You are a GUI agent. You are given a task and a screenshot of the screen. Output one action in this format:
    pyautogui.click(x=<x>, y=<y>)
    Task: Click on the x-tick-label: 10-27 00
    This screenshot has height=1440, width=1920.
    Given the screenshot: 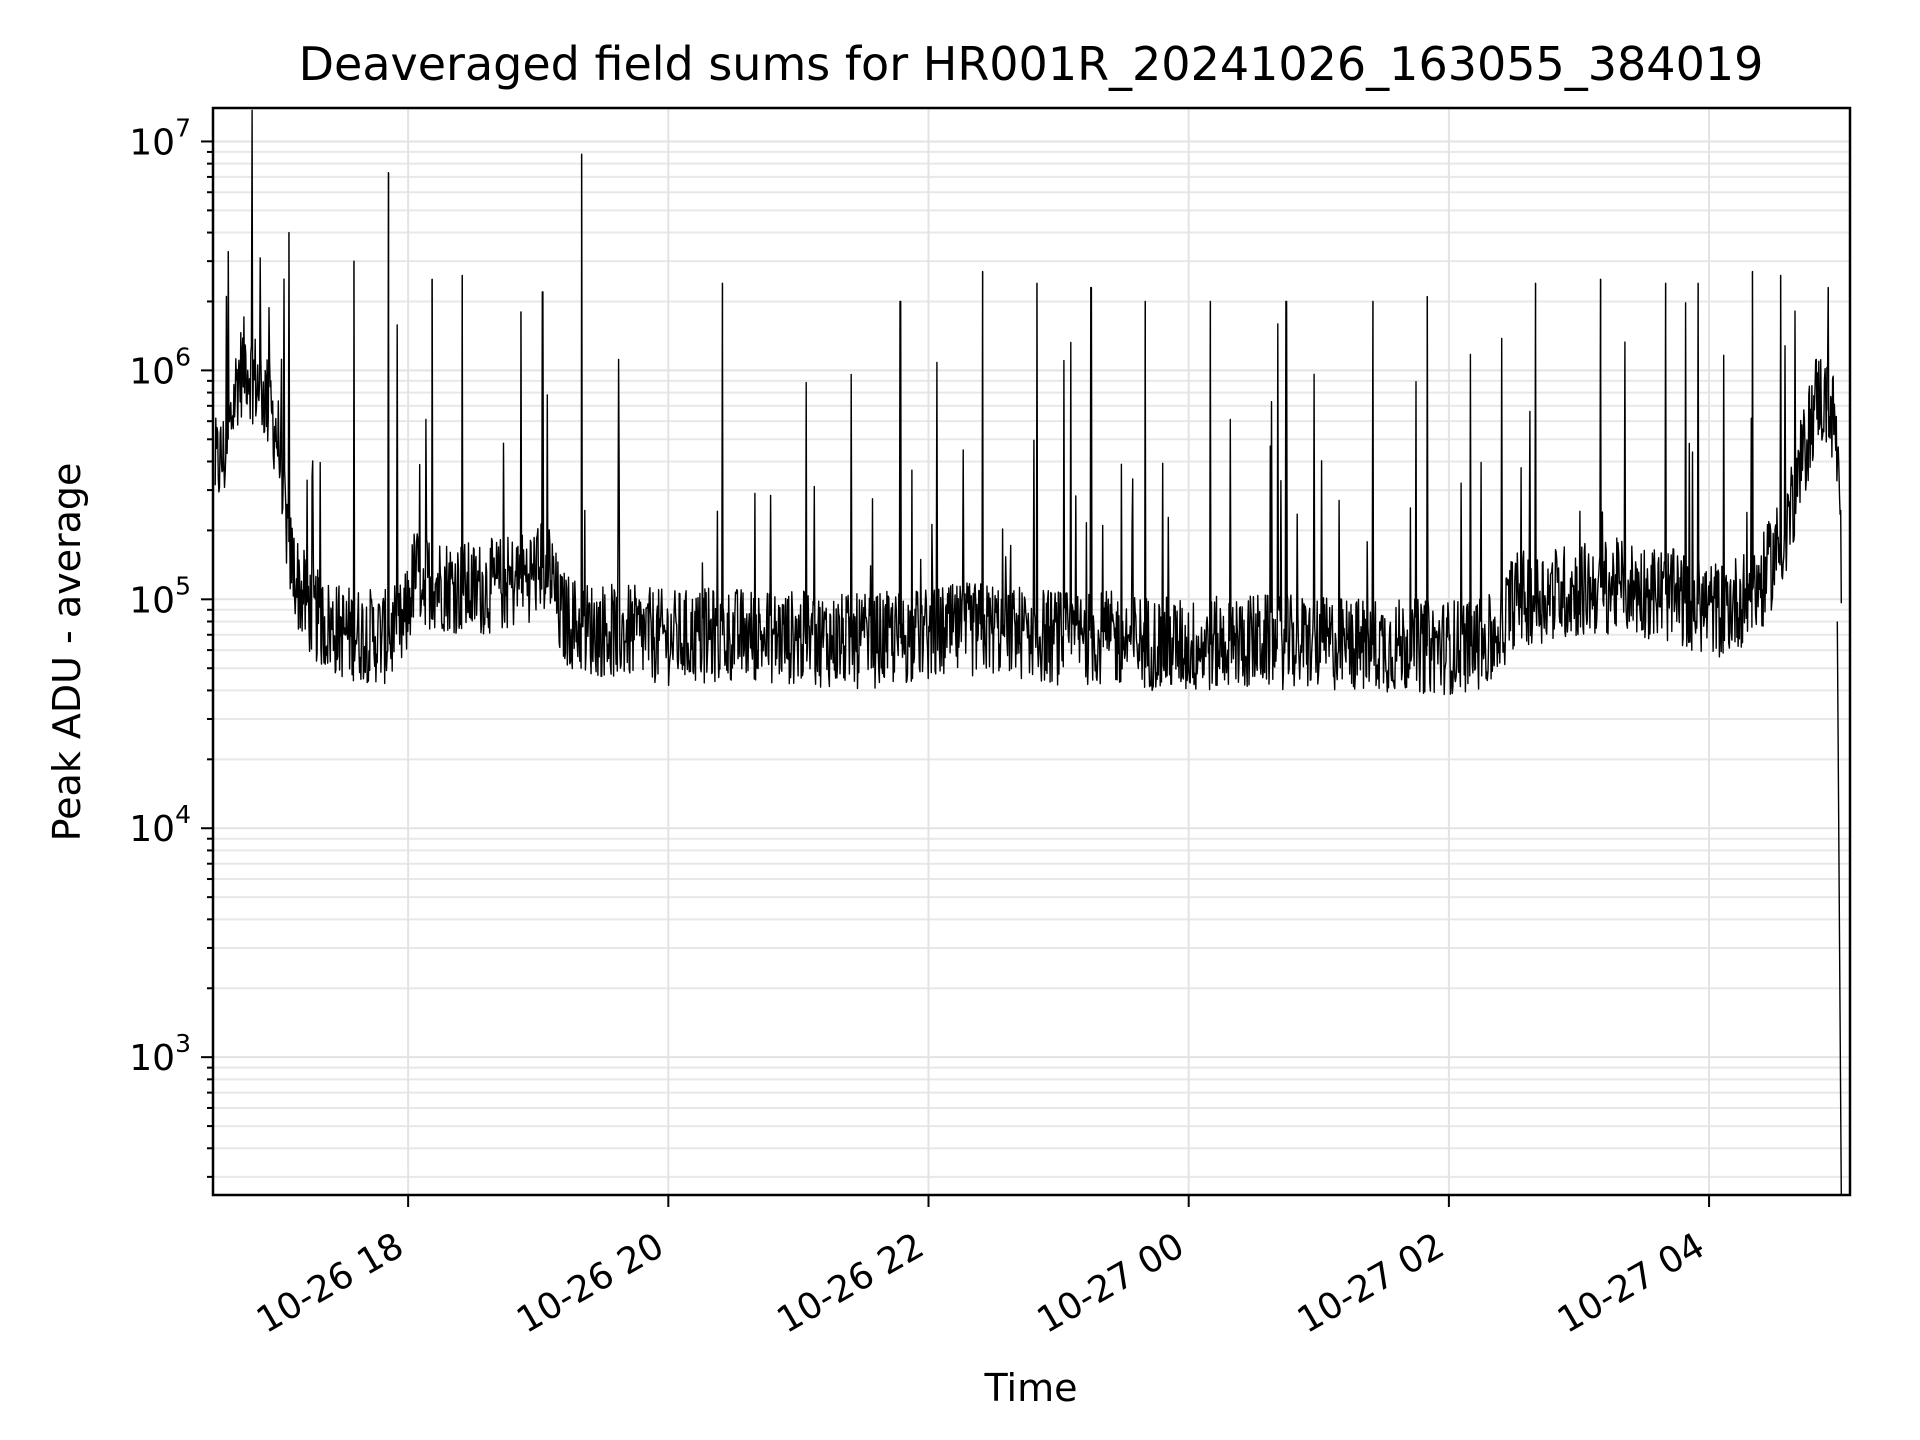 What is the action you would take?
    pyautogui.click(x=1111, y=1283)
    